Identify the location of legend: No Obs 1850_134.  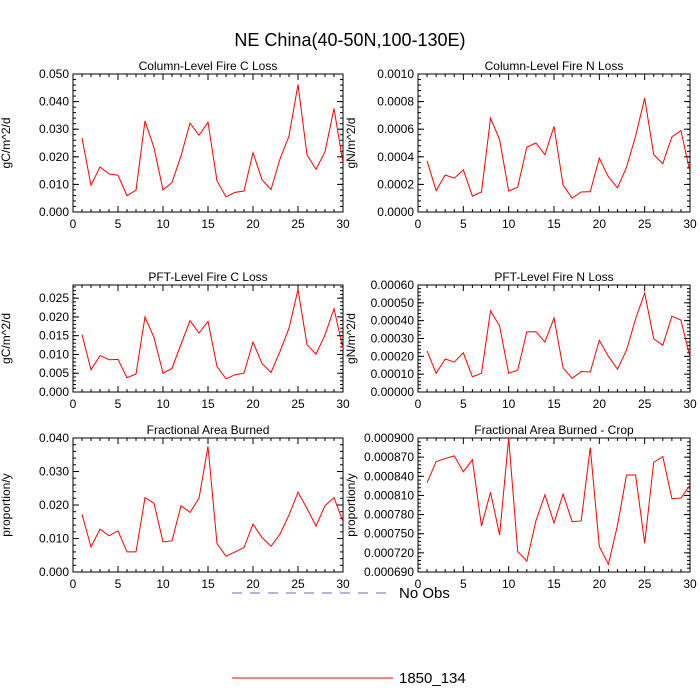
(349, 636).